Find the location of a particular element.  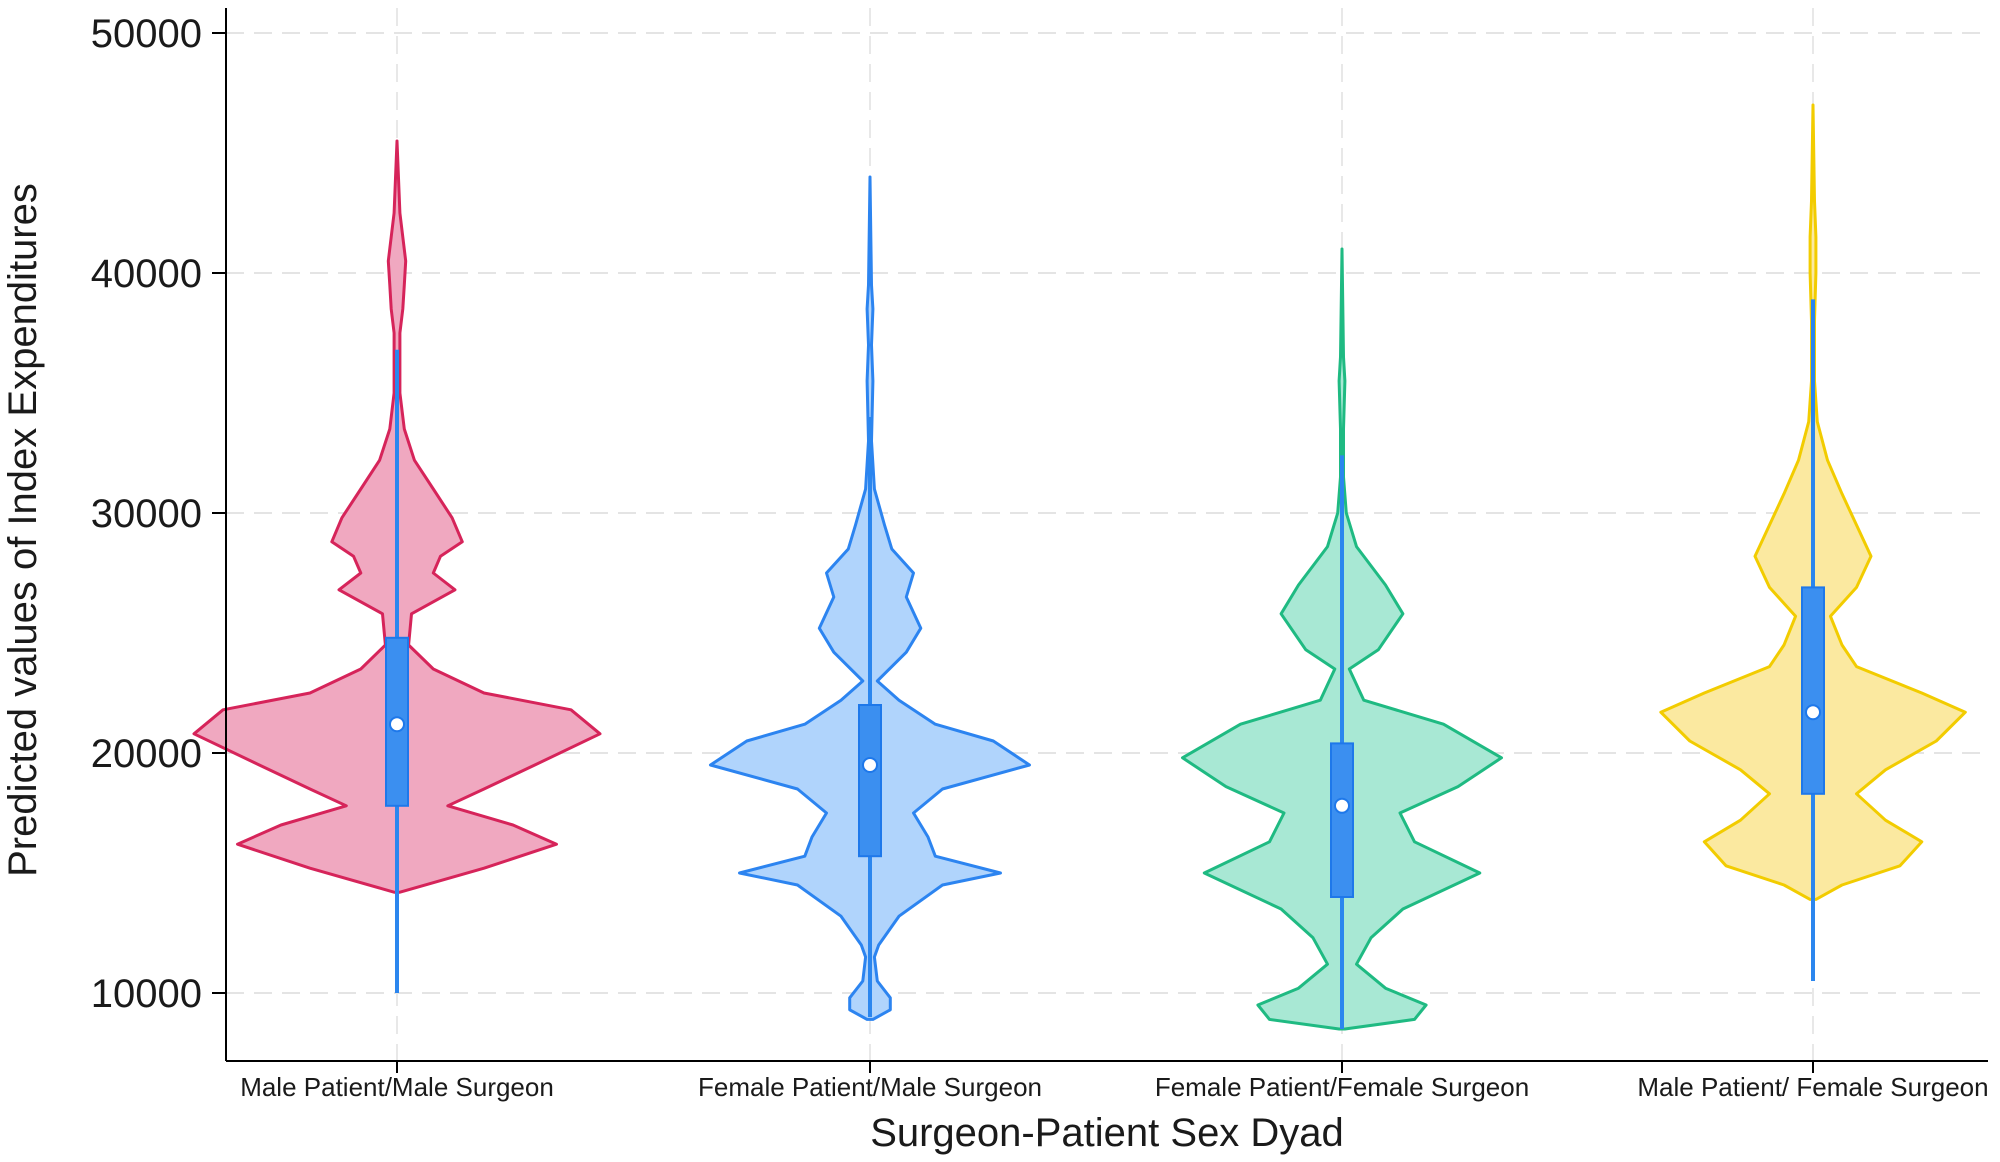

x-tick-label: Male Patient/ Female Surgeon is located at coordinates (1812, 1087).